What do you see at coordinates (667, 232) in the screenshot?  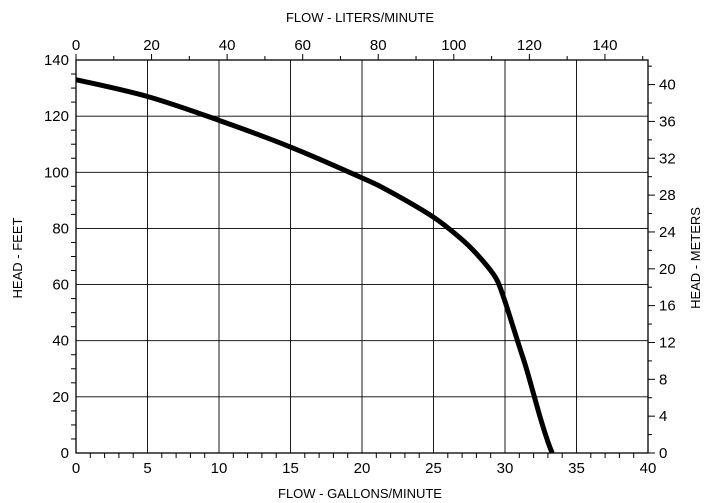 I see `y2-tick-label: 24` at bounding box center [667, 232].